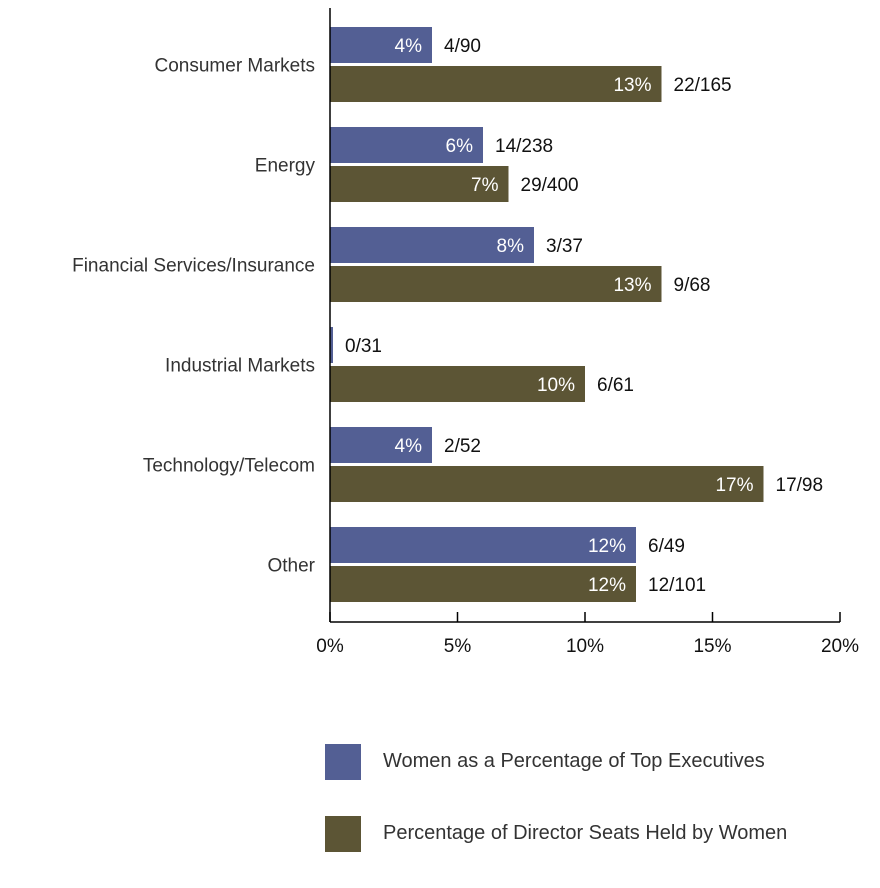  Describe the element at coordinates (556, 385) in the screenshot. I see `bar-value-label: 10%` at that location.